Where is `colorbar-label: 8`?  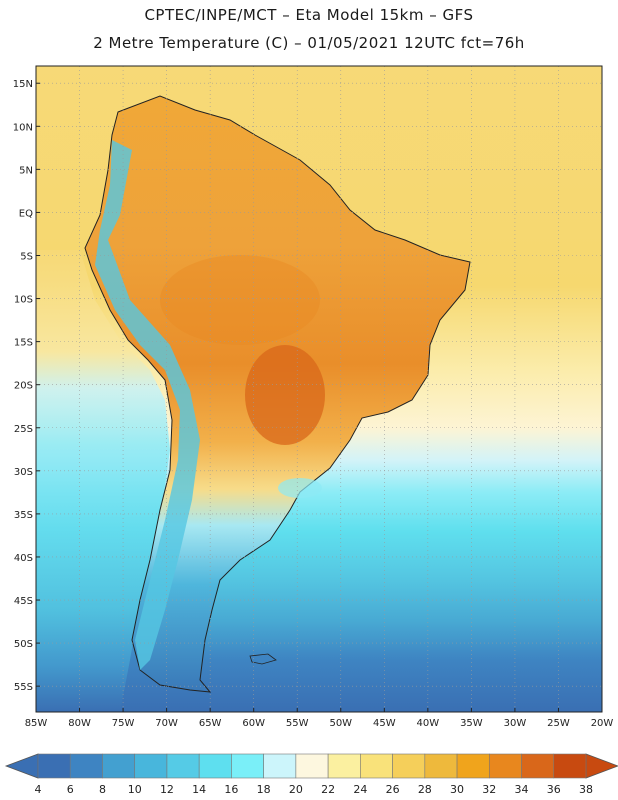 colorbar-label: 8 is located at coordinates (102, 789).